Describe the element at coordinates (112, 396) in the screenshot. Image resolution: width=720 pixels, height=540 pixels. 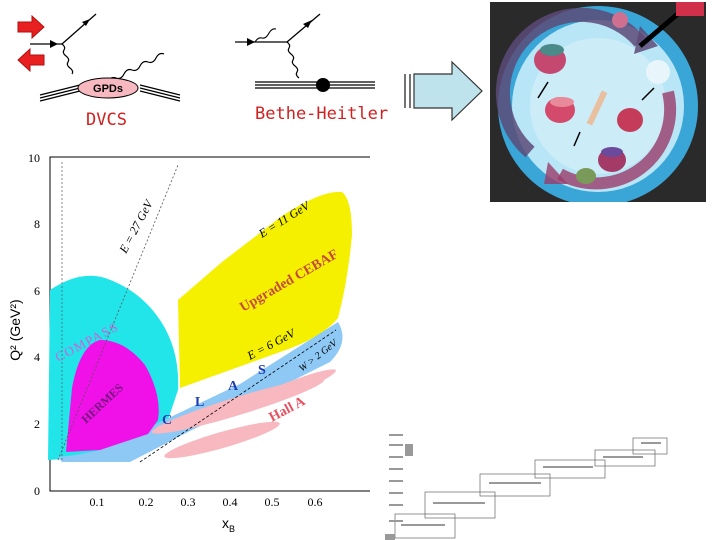
I see `hermes-region` at that location.